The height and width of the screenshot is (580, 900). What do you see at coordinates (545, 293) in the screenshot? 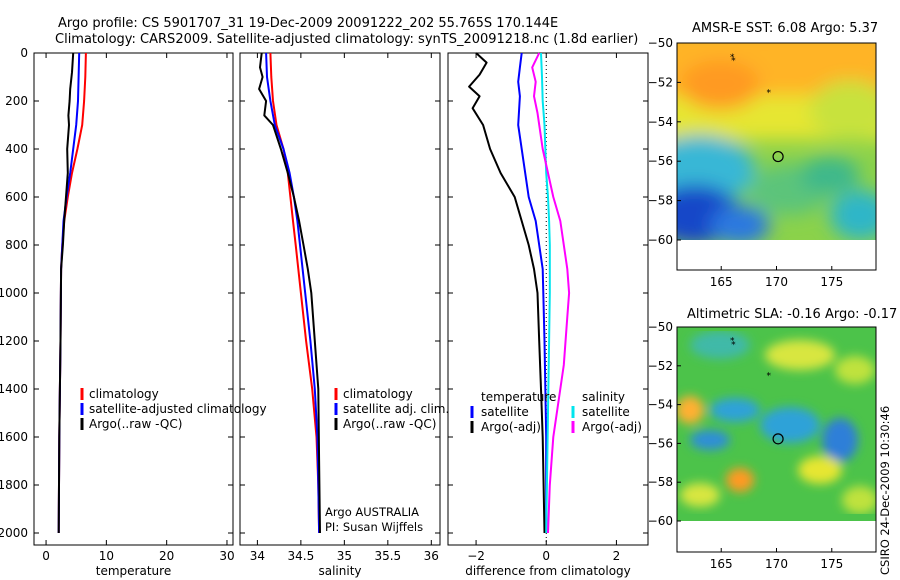
I see `difference-series-salinity-satellite` at bounding box center [545, 293].